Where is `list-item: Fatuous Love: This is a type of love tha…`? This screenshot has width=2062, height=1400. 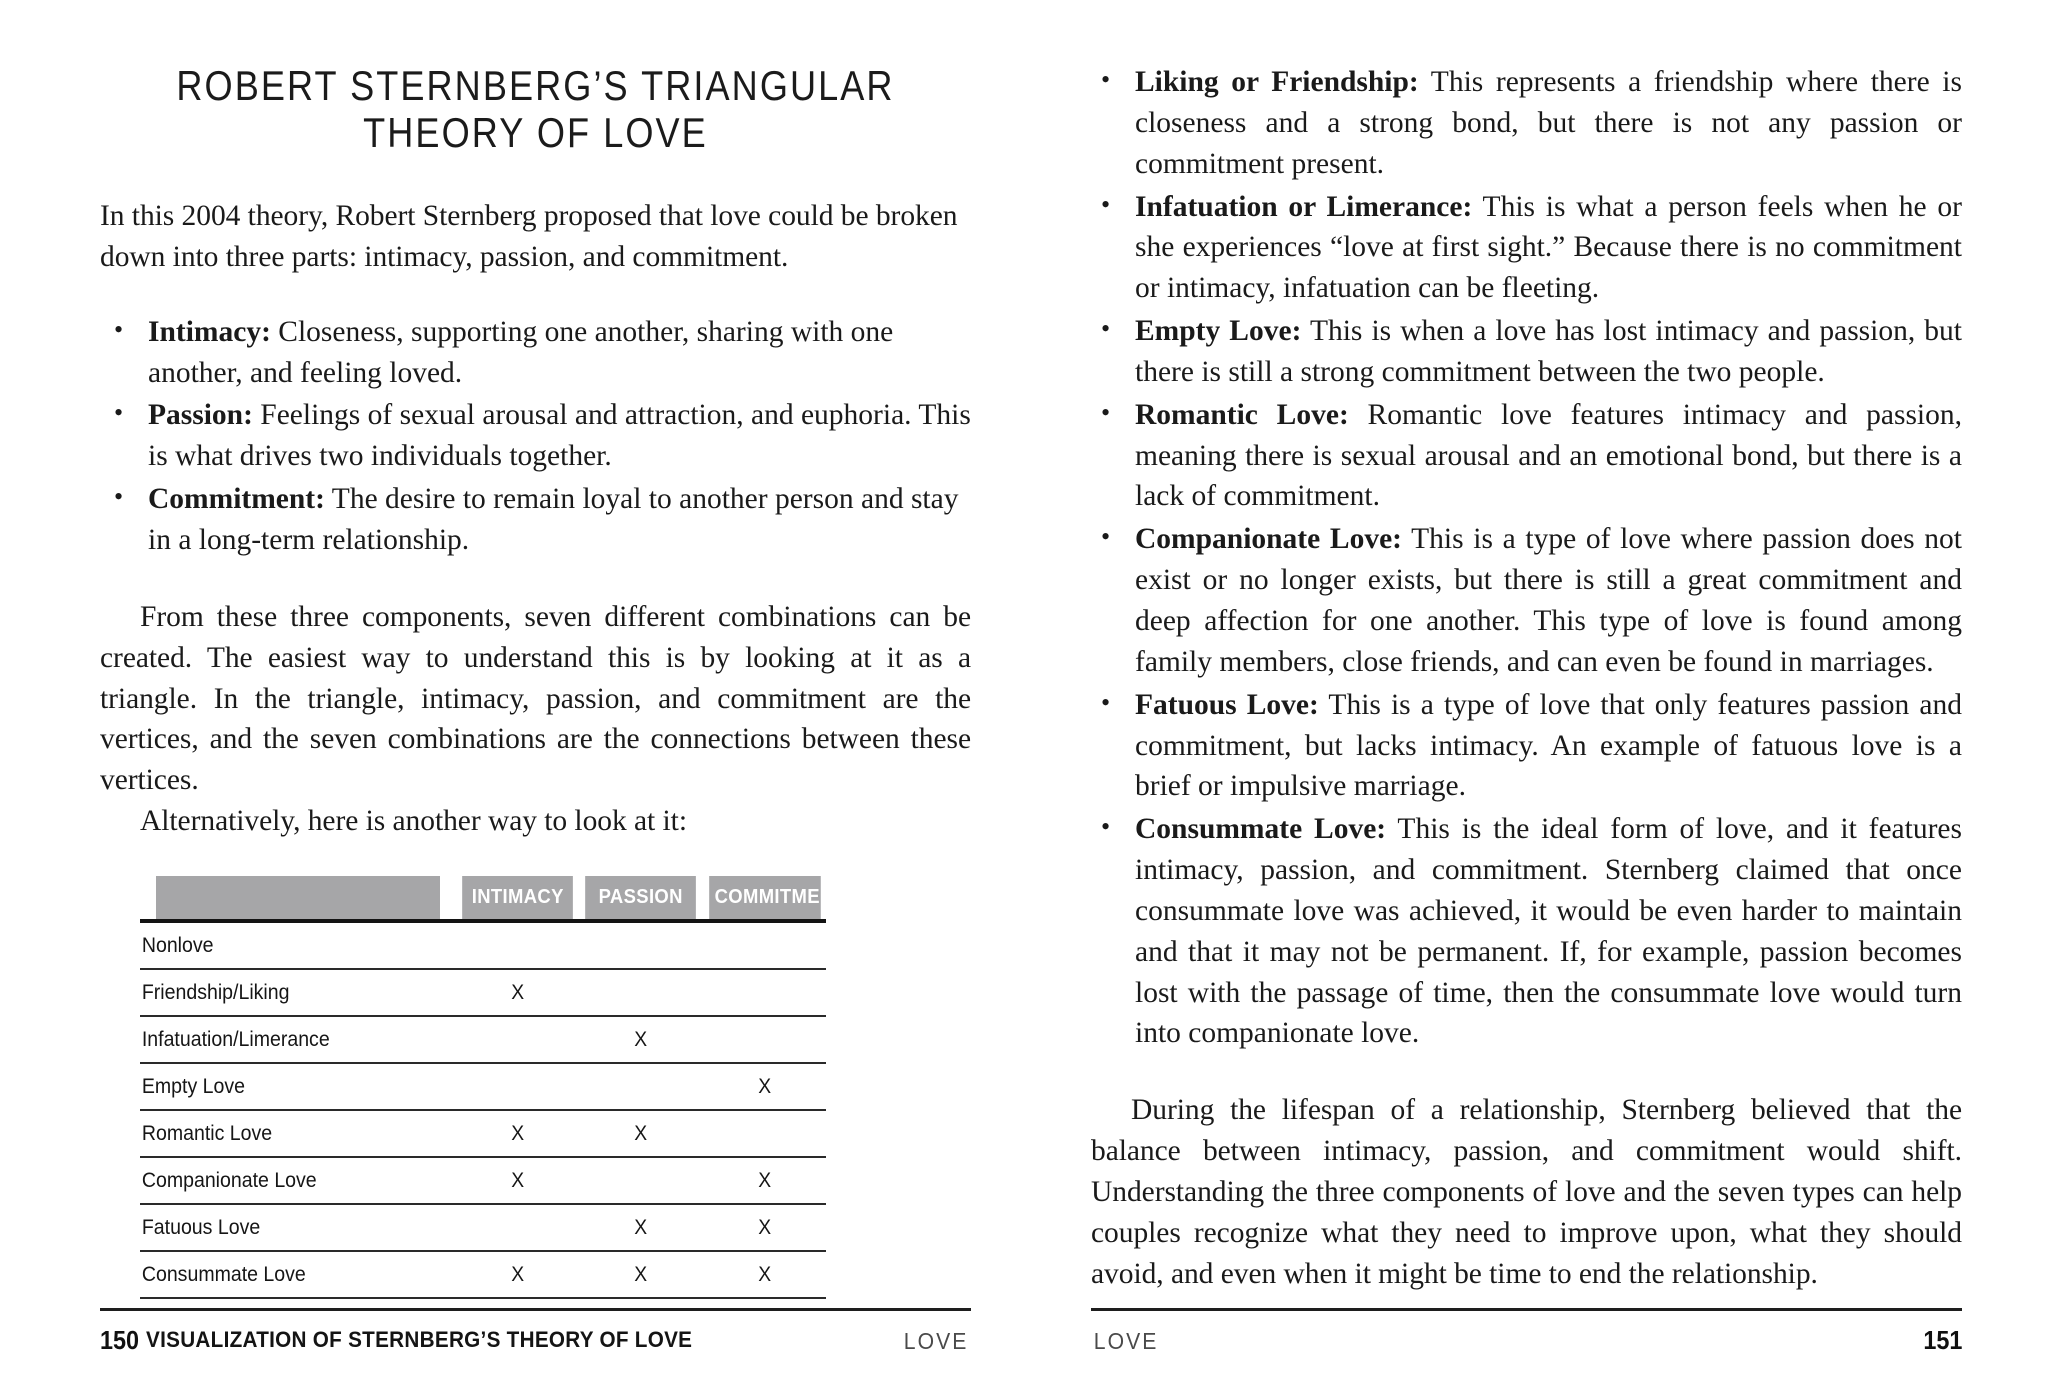
list-item: Fatuous Love: This is a type of love tha… is located at coordinates (1526, 746).